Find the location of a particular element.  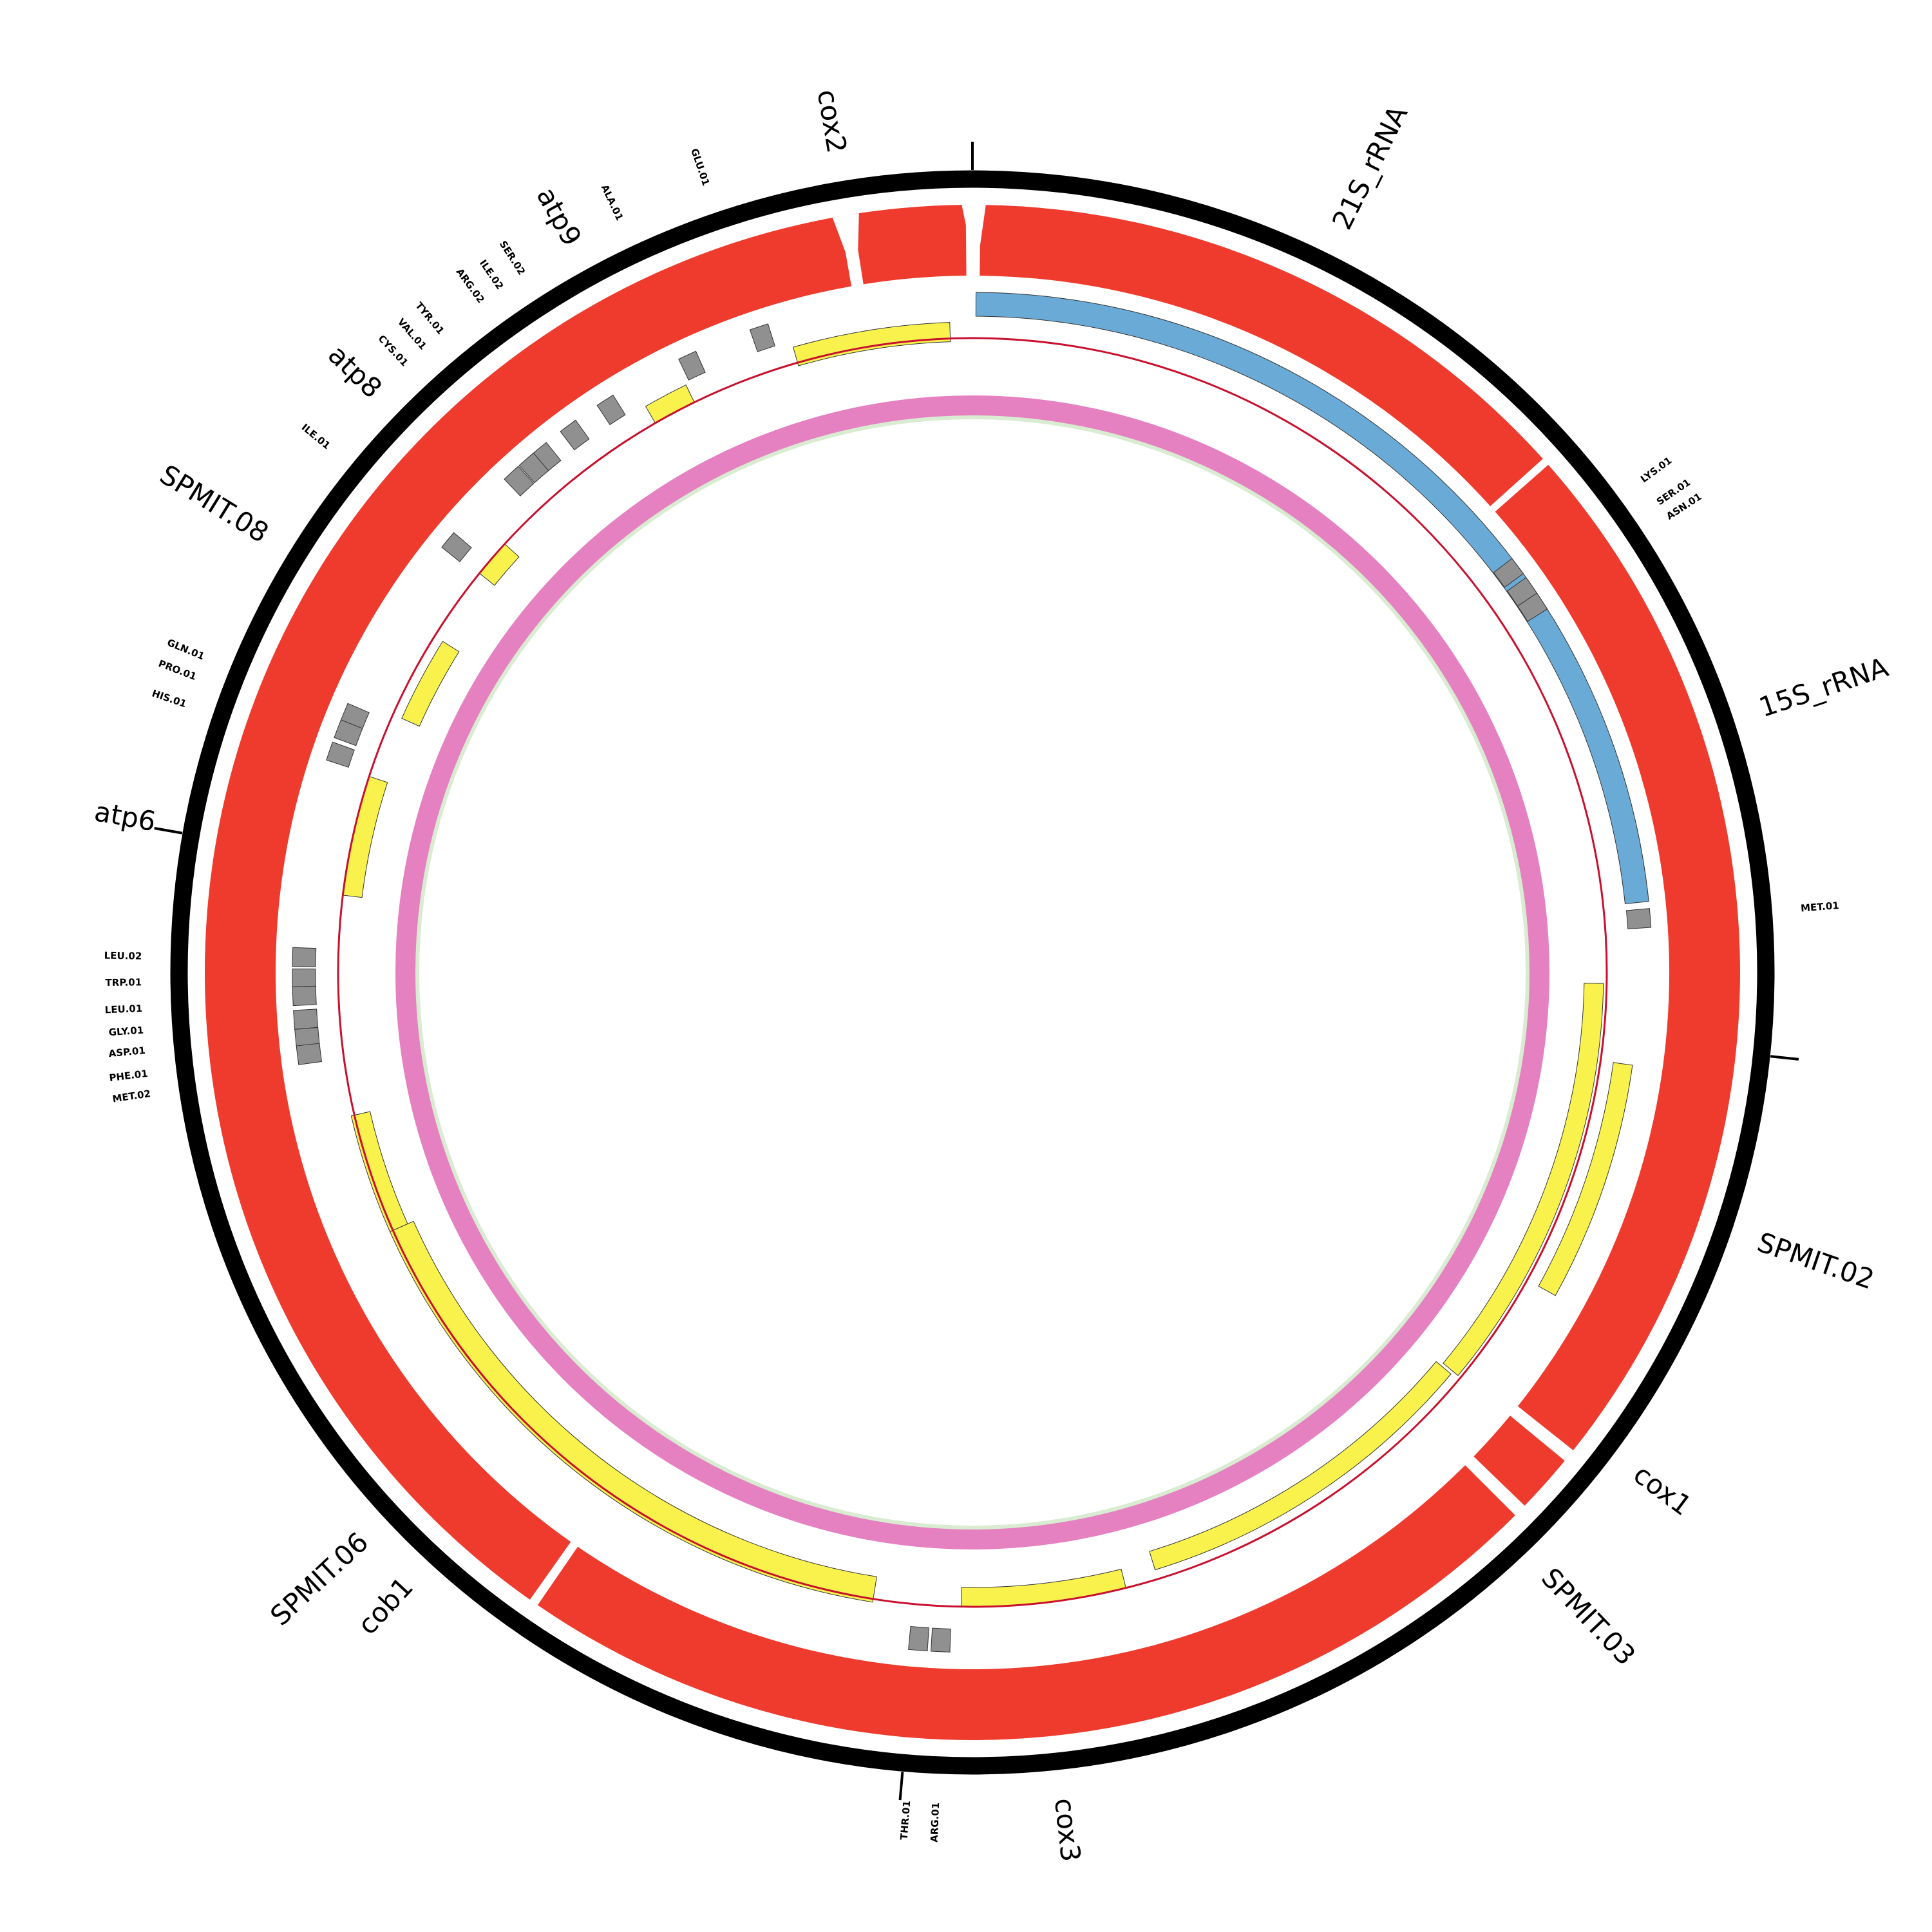

gene-label: cob1 is located at coordinates (385, 1605).